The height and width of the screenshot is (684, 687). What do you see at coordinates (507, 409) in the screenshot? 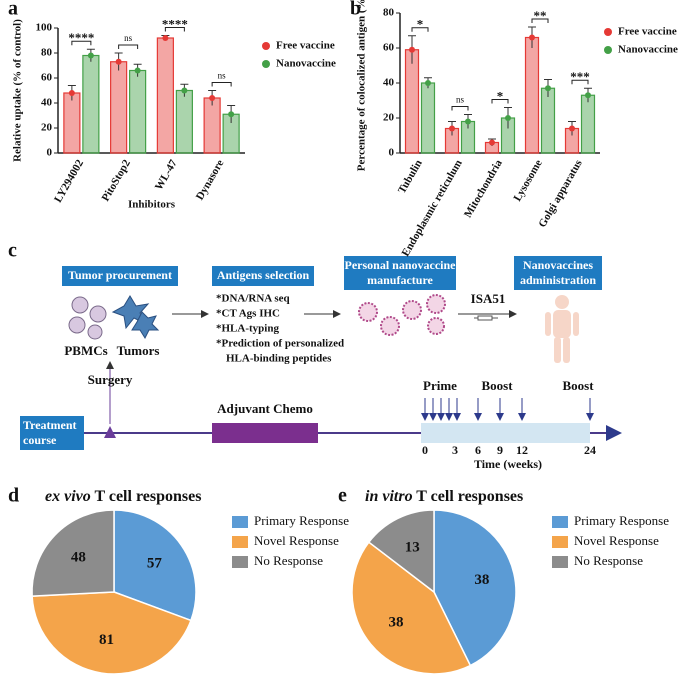
I see `dose-arrows` at bounding box center [507, 409].